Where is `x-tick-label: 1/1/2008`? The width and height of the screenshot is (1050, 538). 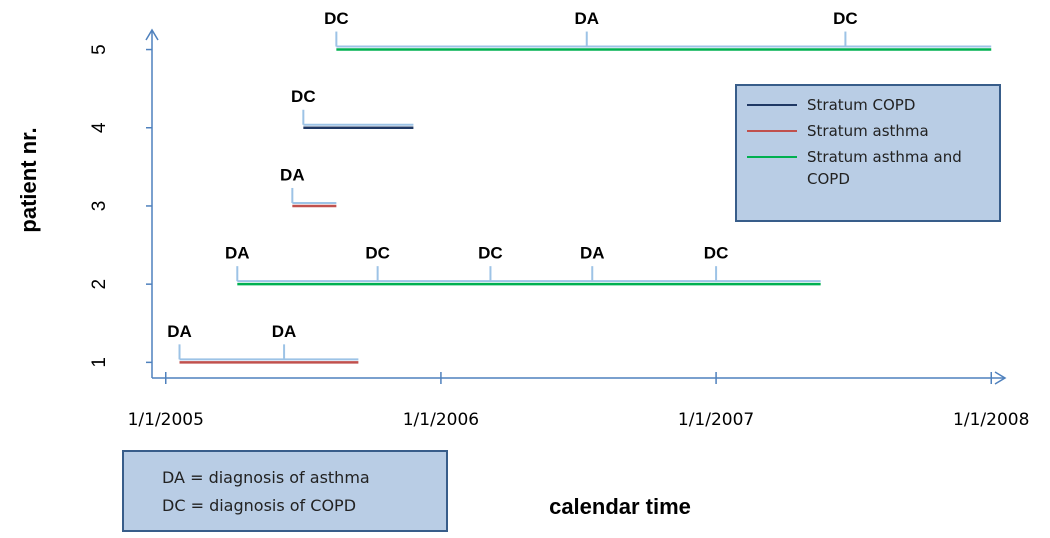 x-tick-label: 1/1/2008 is located at coordinates (991, 420).